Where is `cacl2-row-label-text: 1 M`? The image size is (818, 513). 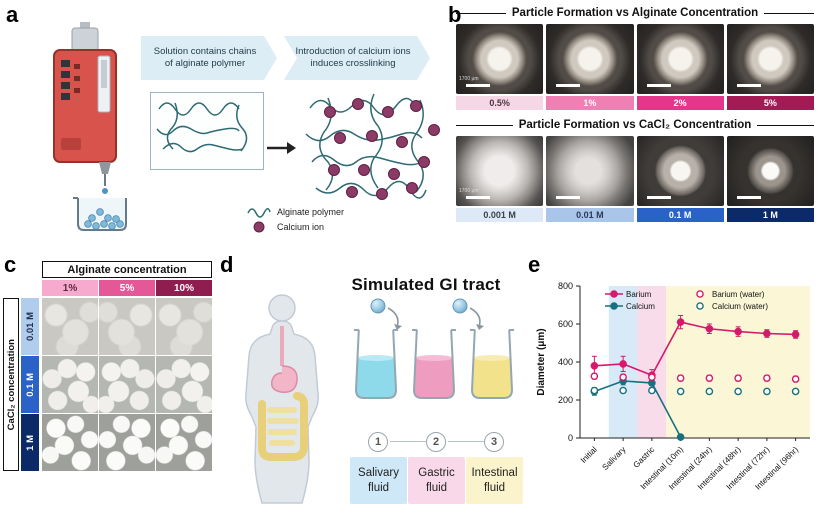 cacl2-row-label-text: 1 M is located at coordinates (30, 442).